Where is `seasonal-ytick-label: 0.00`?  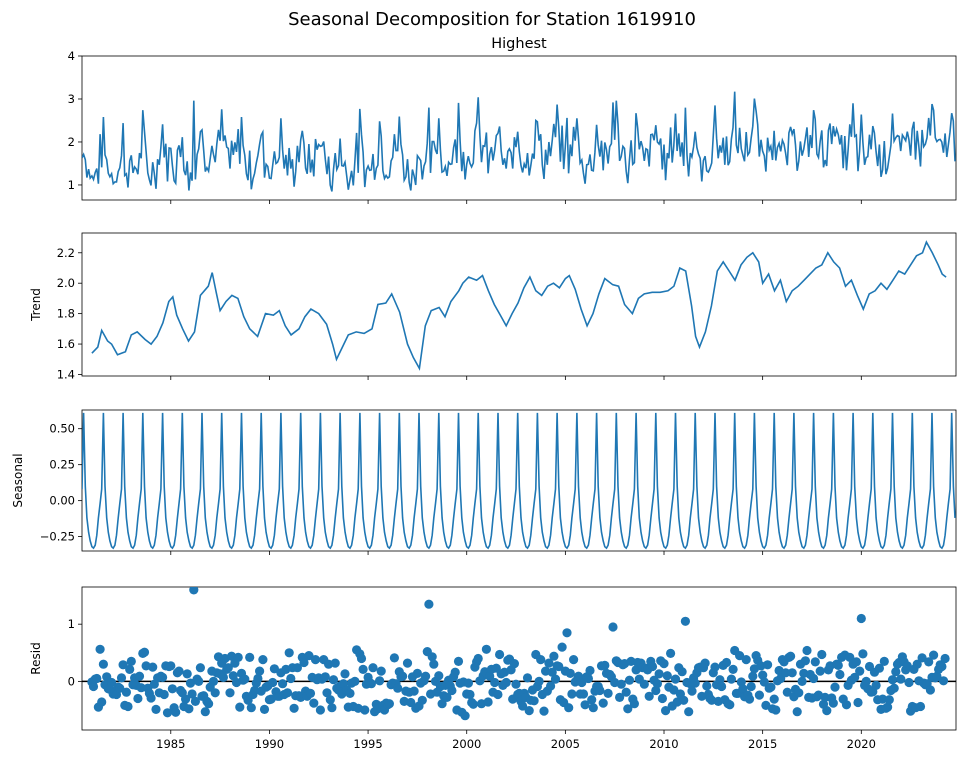 seasonal-ytick-label: 0.00 is located at coordinates (62, 501).